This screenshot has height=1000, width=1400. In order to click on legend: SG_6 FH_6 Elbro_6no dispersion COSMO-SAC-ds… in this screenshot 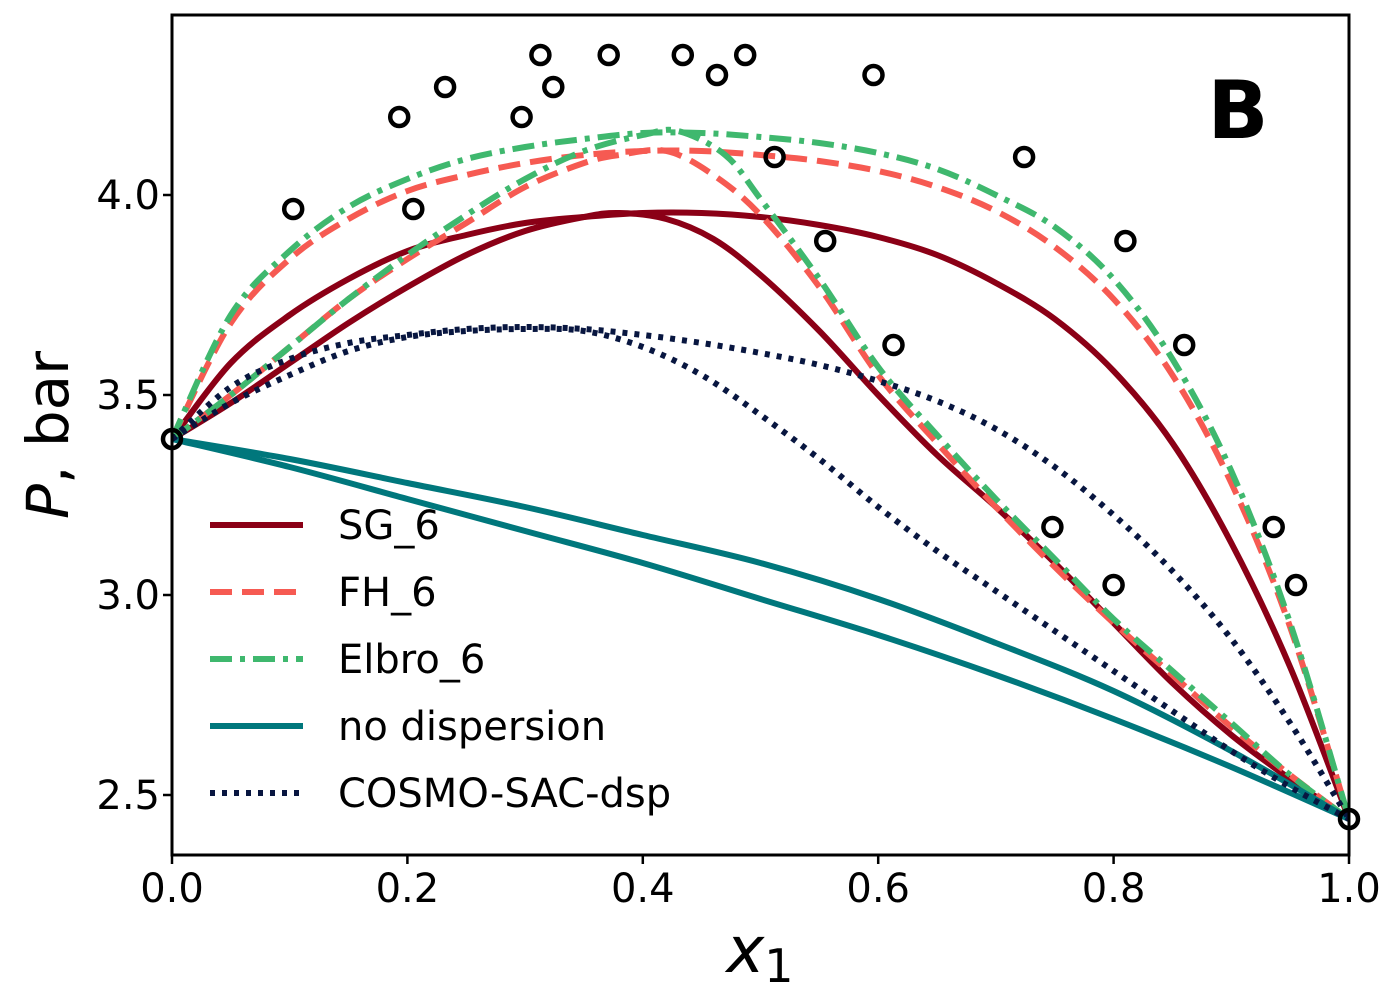, I will do `click(440, 660)`.